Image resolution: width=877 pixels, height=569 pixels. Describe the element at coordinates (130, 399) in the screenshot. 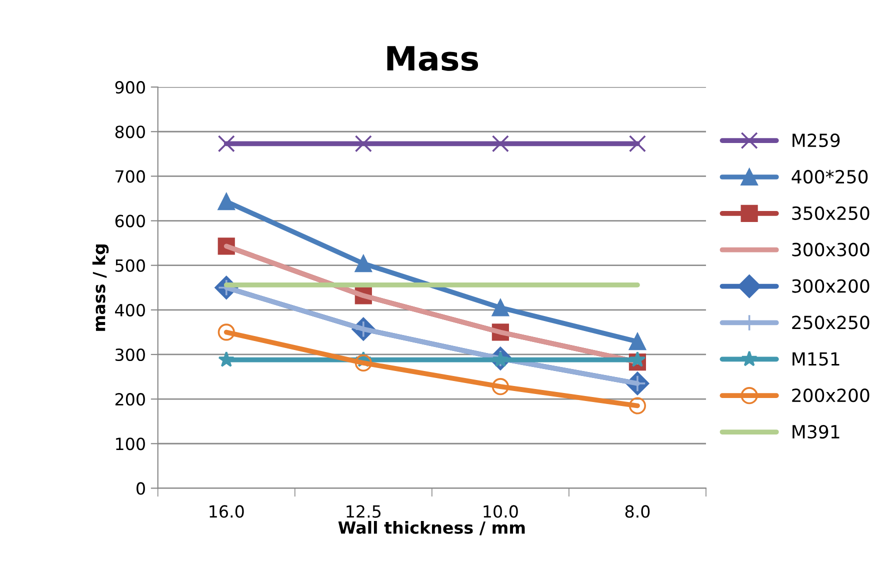

I see `y-tick-label: 200` at that location.